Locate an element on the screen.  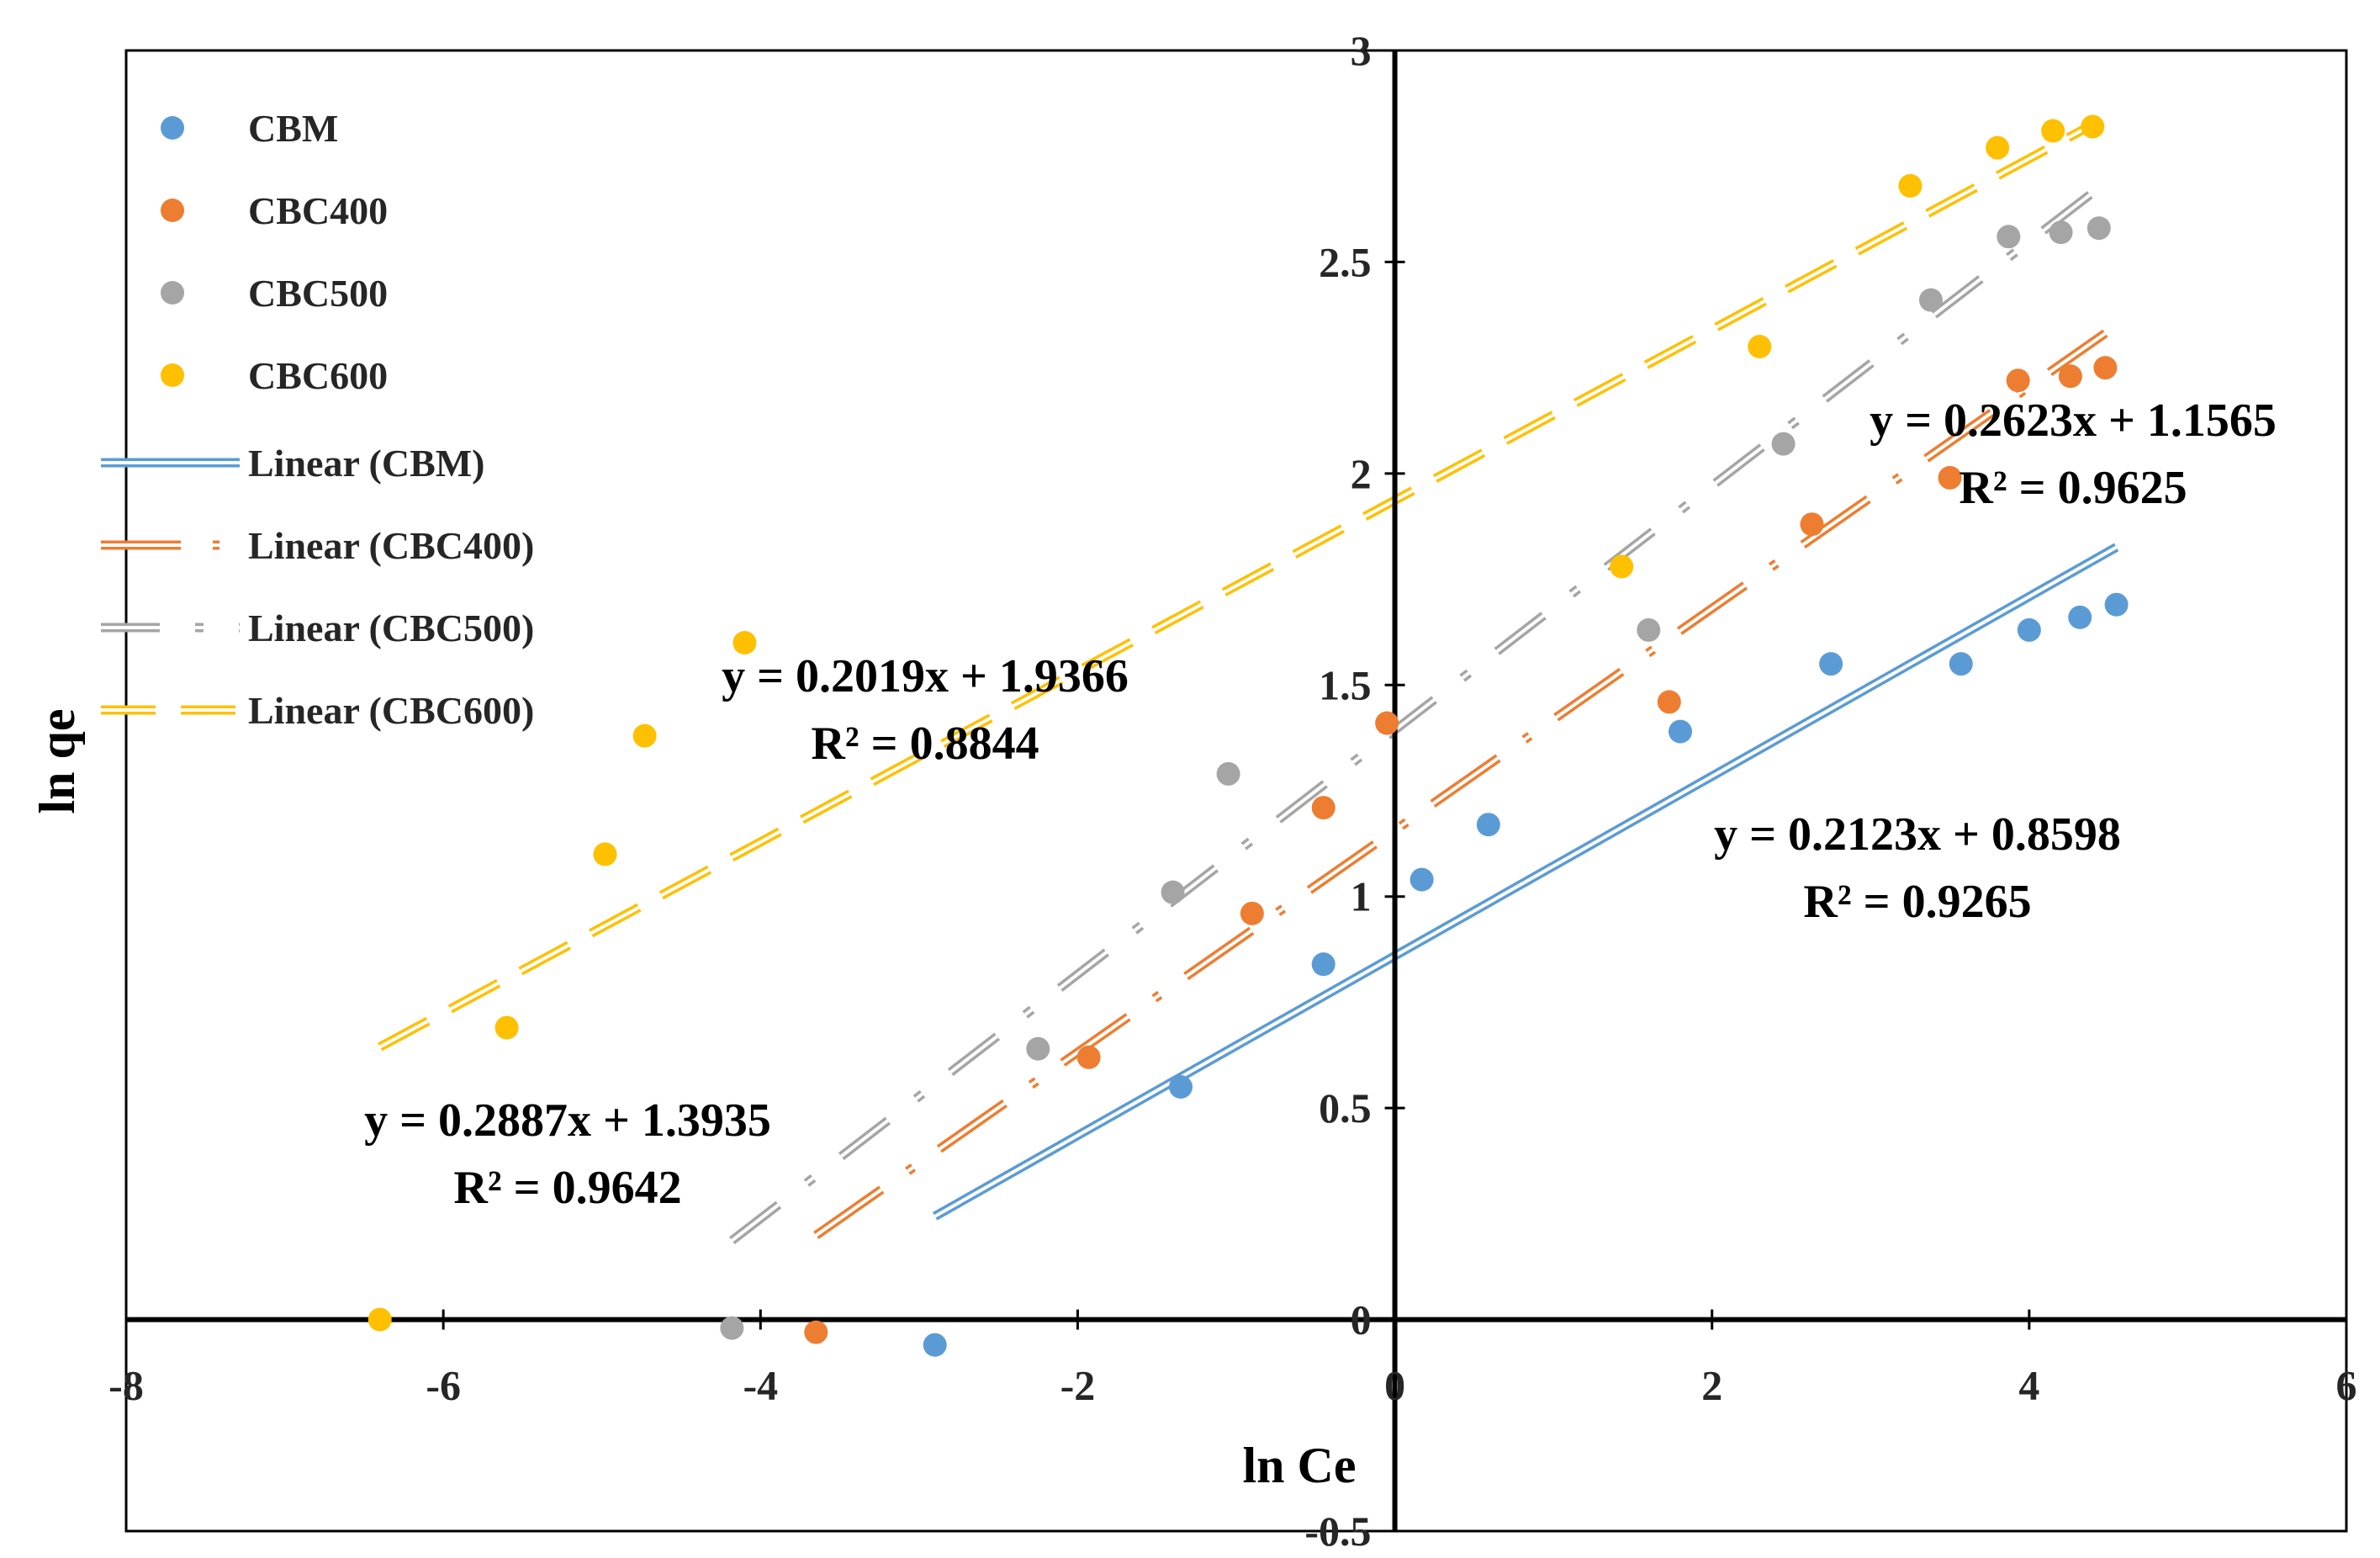
r2-cbc600: R² = 0.8844 is located at coordinates (925, 744).